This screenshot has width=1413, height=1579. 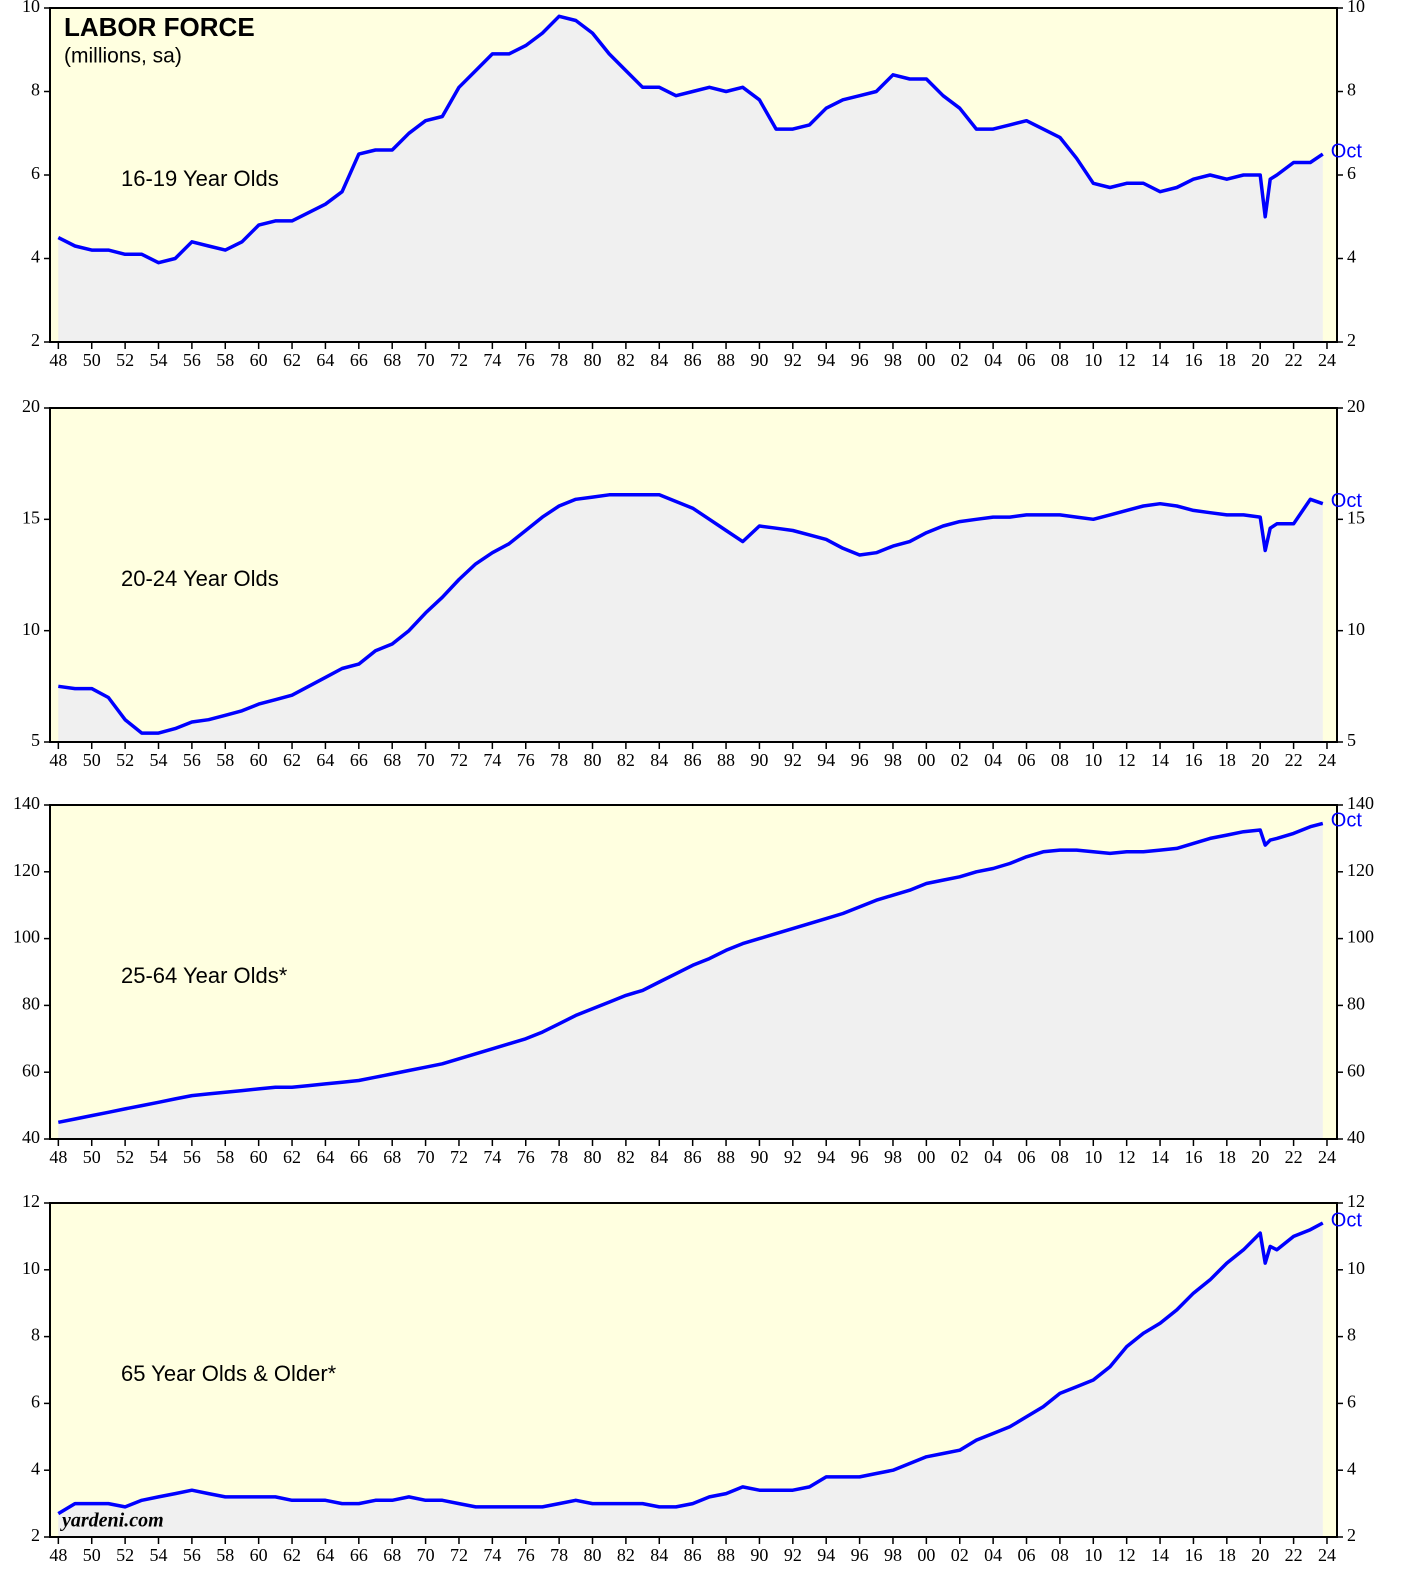 I want to click on y-tick-label: 2, so click(x=35, y=1535).